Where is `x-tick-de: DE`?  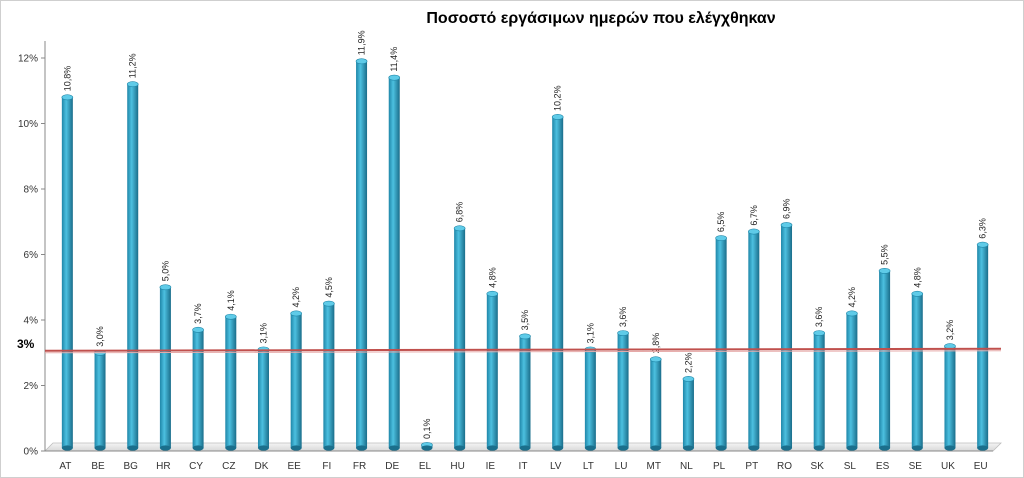 x-tick-de: DE is located at coordinates (392, 466).